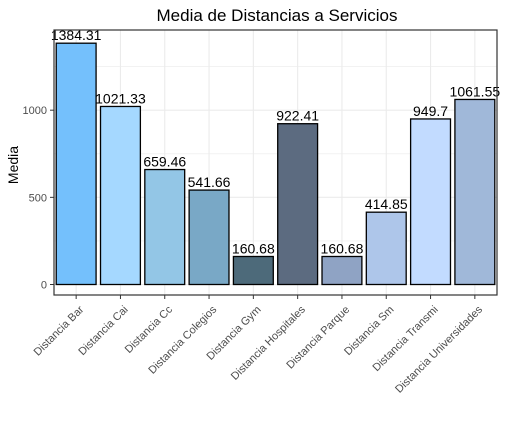  Describe the element at coordinates (13, 165) in the screenshot. I see `y-axis-label: Media` at that location.